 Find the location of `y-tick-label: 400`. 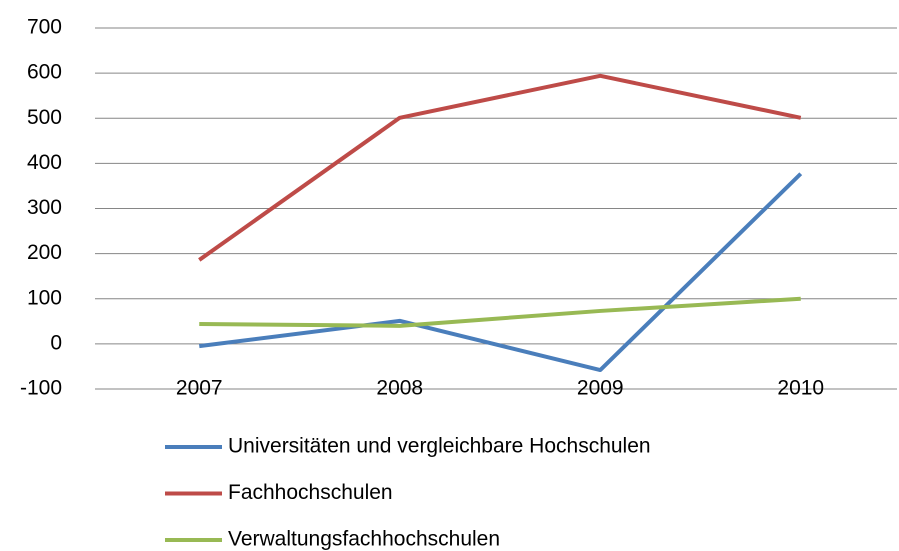

y-tick-label: 400 is located at coordinates (44, 162).